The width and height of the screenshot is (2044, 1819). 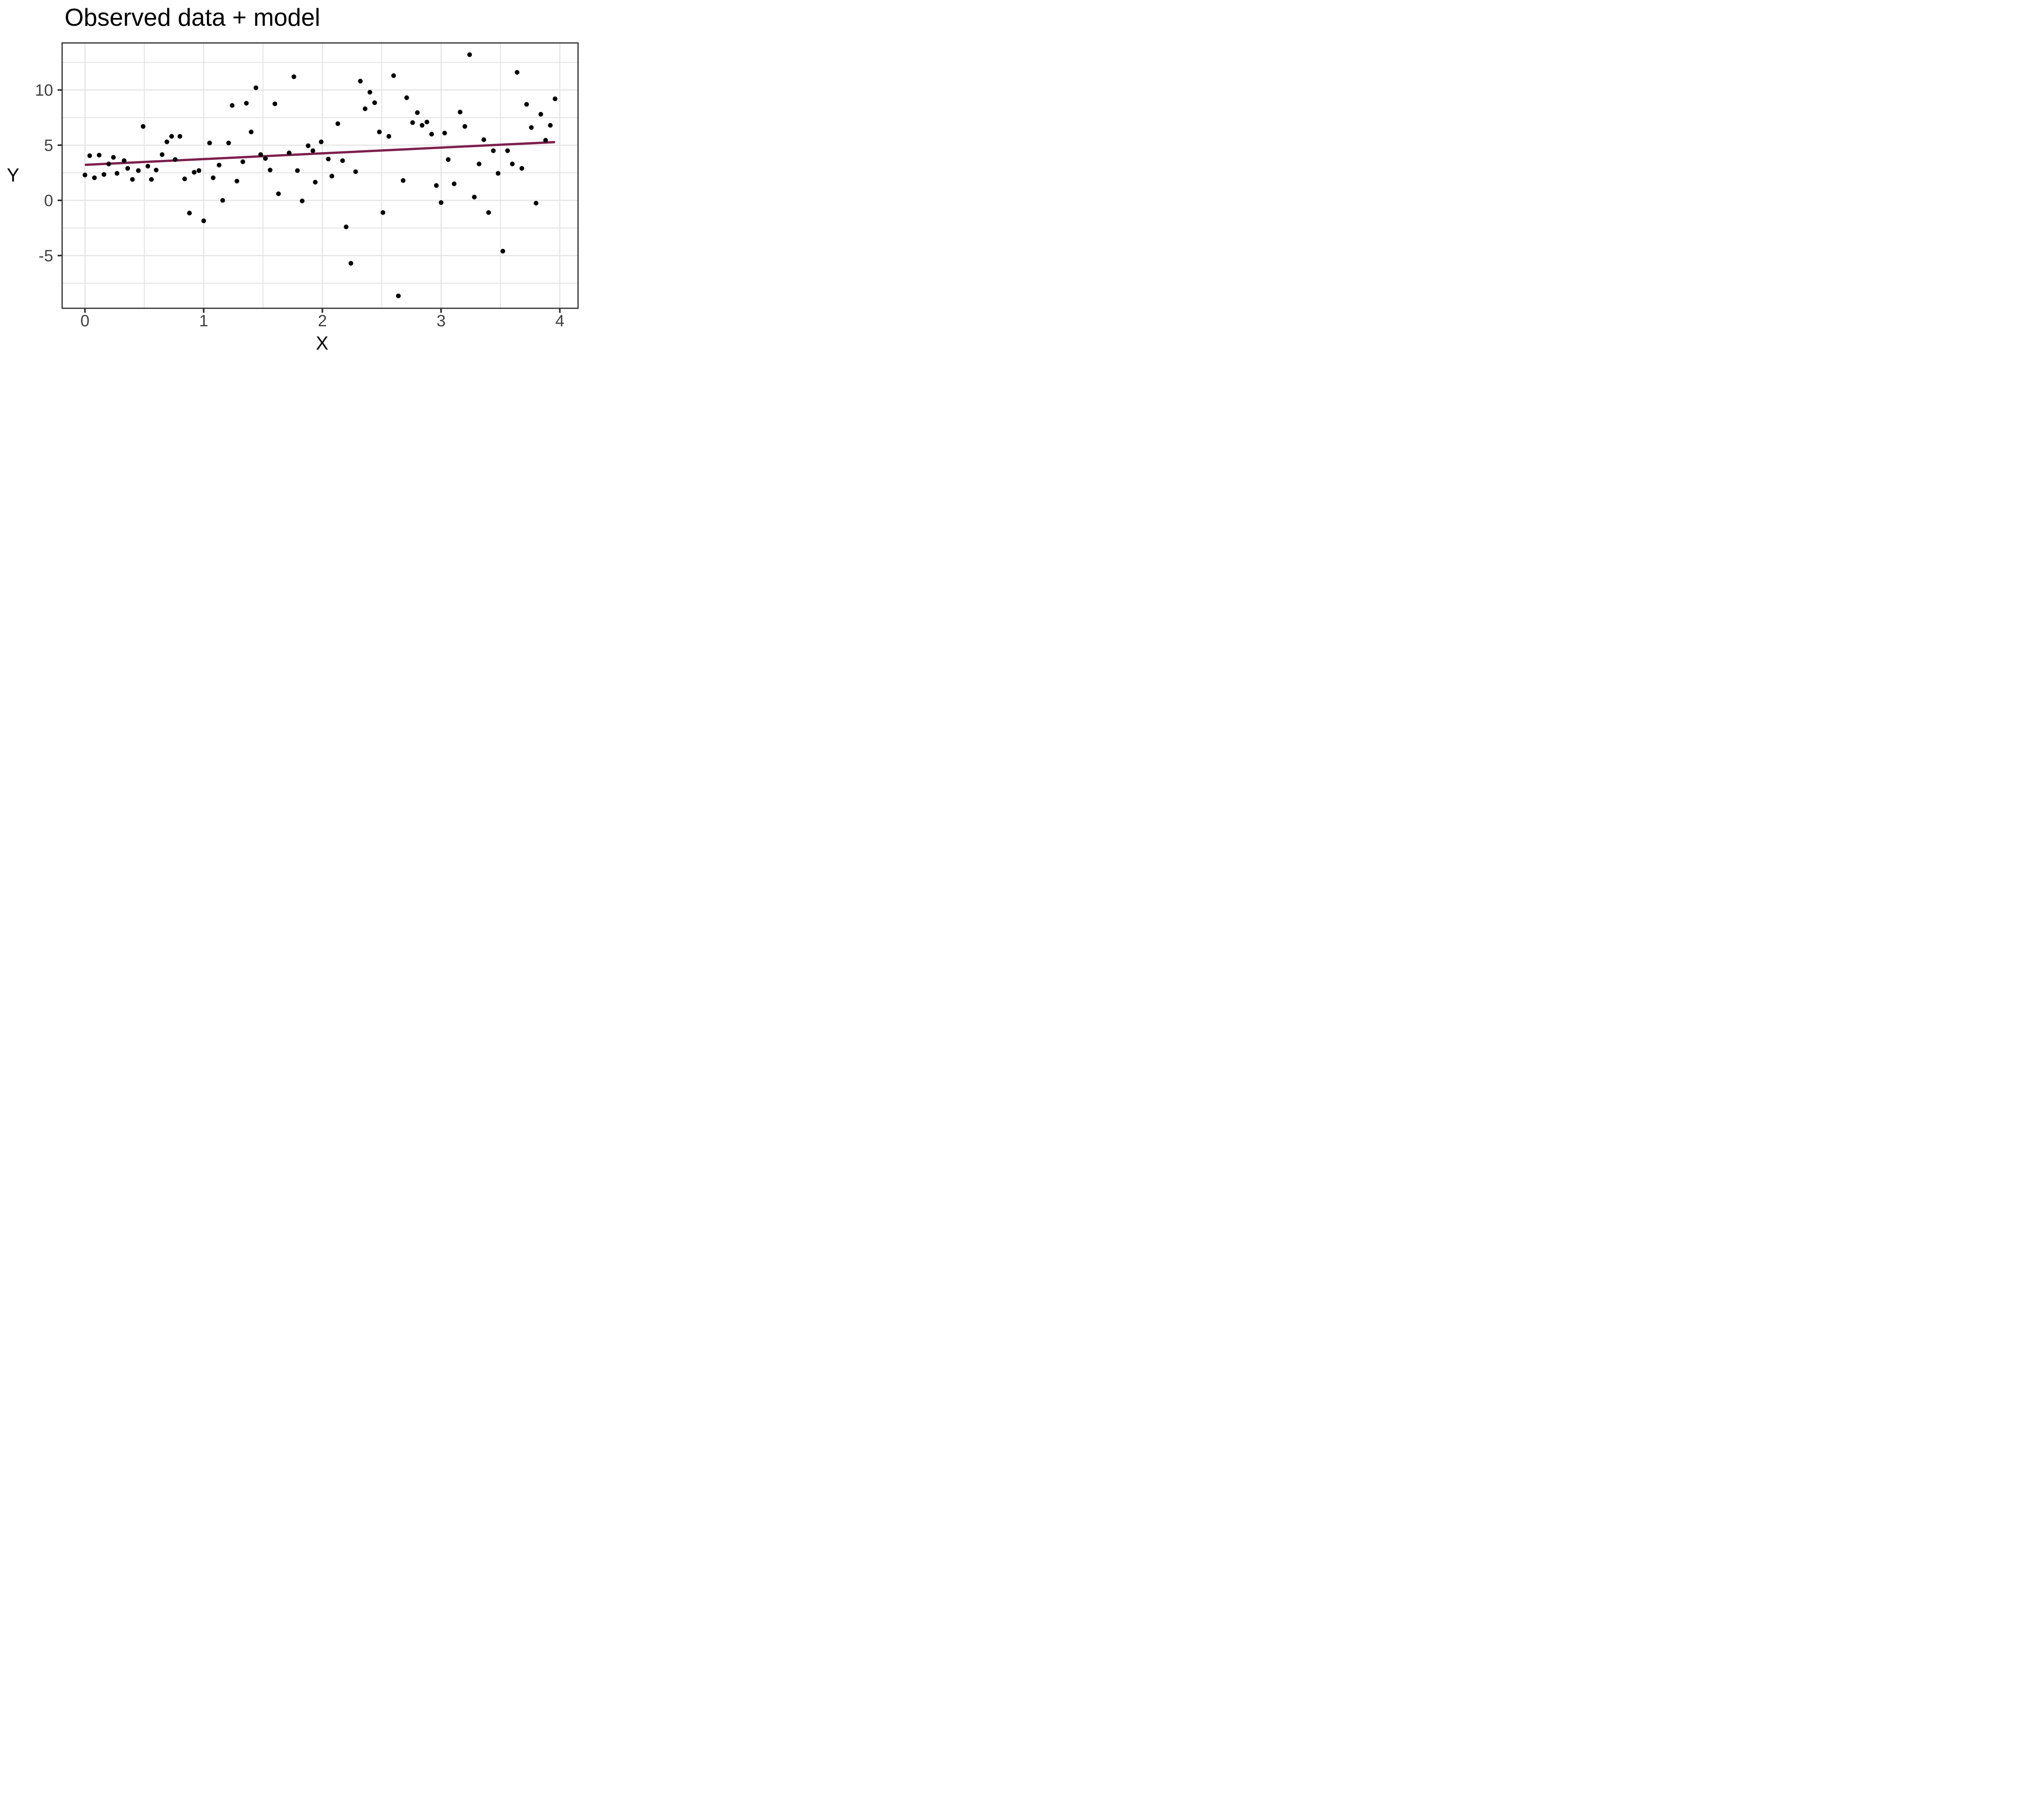 I want to click on figure: Observed data + model 0 1 2 3 4 10 5 0 -5 X Y, so click(x=294, y=182).